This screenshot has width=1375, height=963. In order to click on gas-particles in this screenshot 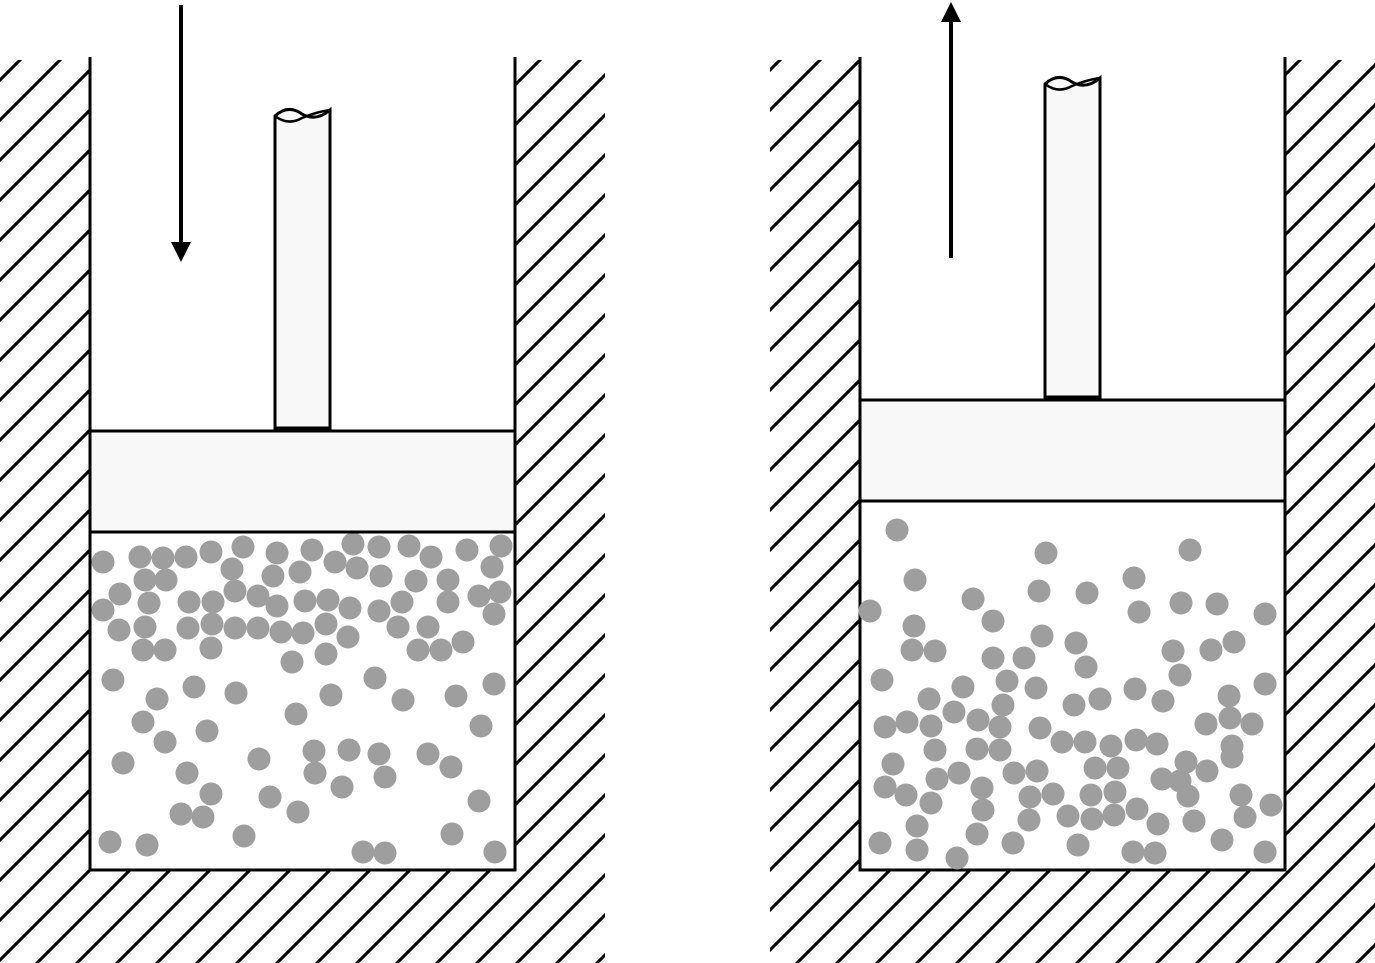, I will do `click(302, 698)`.